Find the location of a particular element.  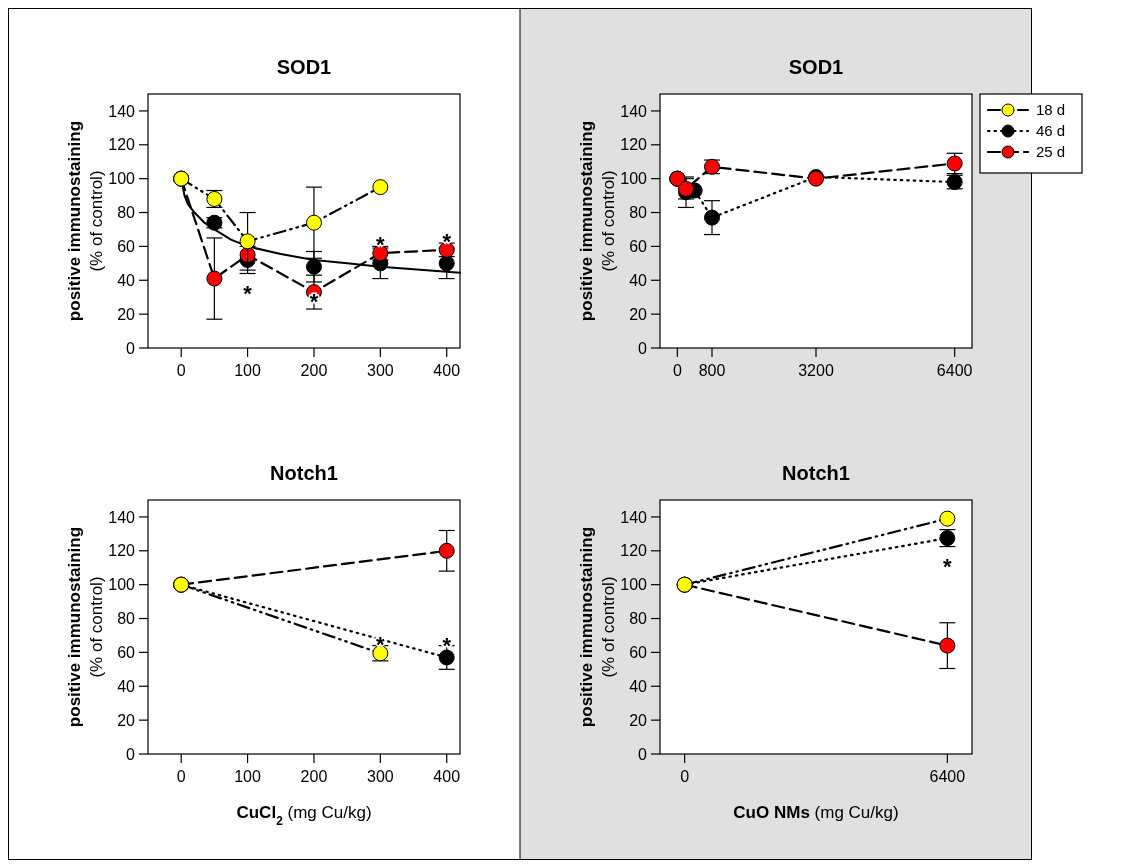

x-axis-title: CuCl$_{2}$ (mg Cu/kg) is located at coordinates (304, 815).